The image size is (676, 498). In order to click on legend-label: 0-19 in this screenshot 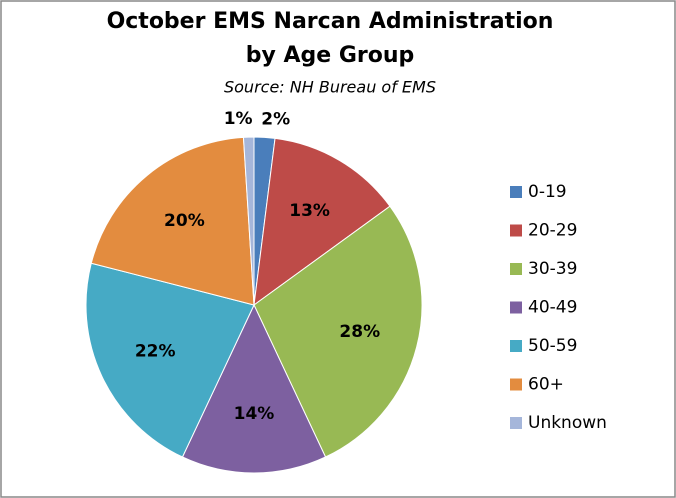, I will do `click(547, 192)`.